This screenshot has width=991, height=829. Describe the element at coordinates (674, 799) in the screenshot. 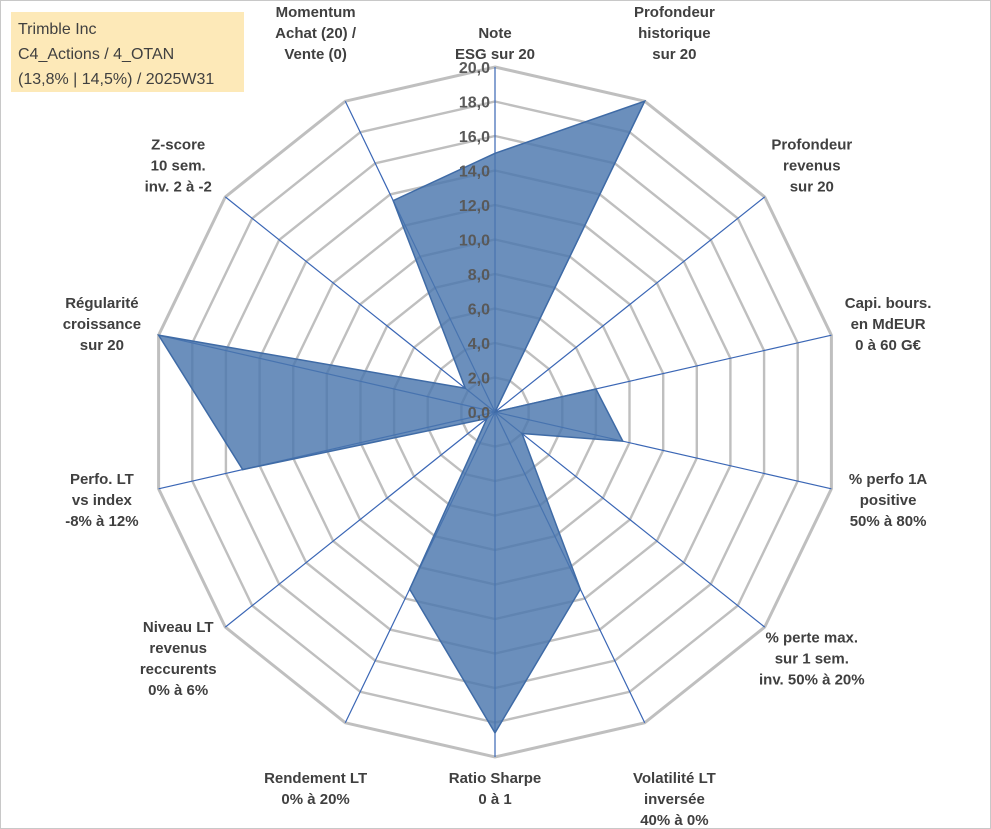

I see `axis-label: Volatilité LT inversée 40% à 0%` at that location.